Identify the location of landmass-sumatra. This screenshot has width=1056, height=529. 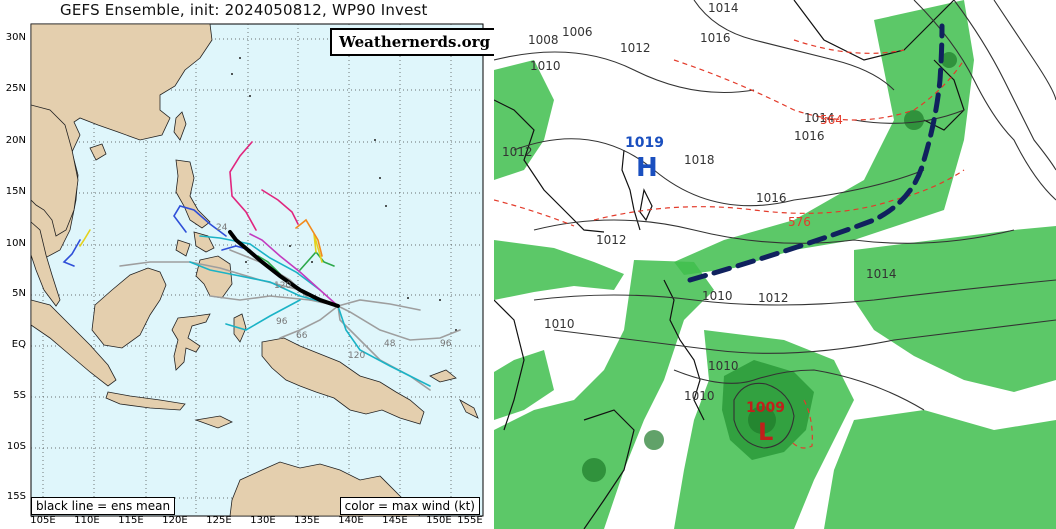
(74, 343).